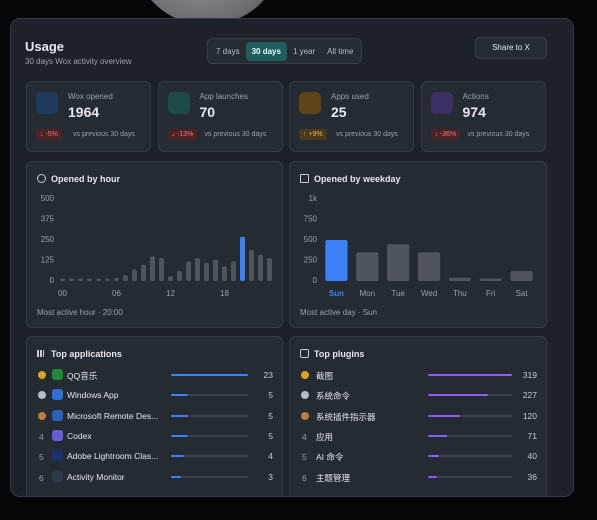  I want to click on plugin-icon, so click(304, 353).